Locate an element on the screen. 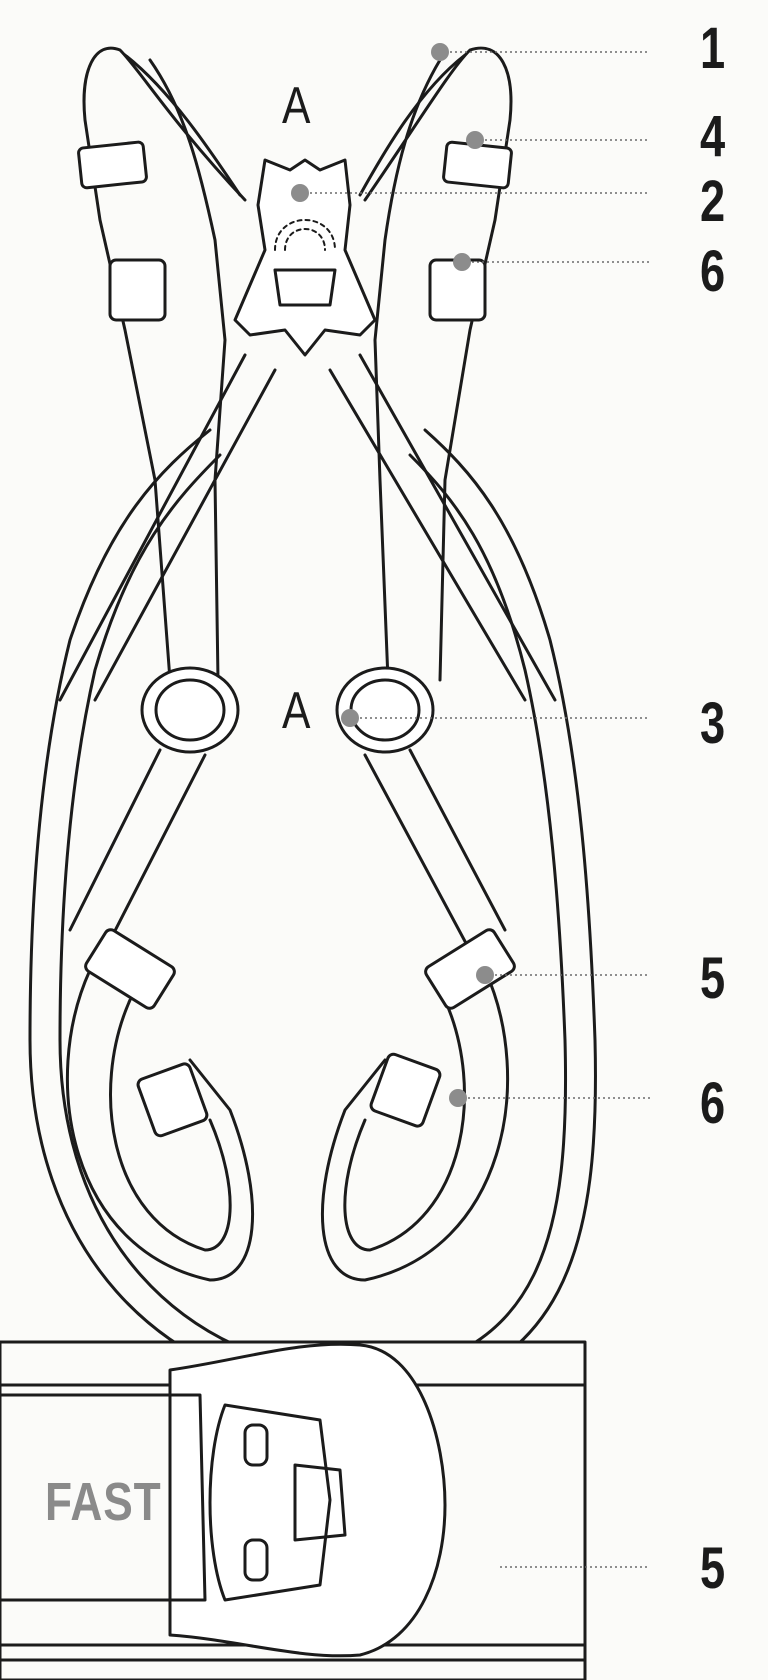 The width and height of the screenshot is (768, 1680). callout-label-6-upper: 6 is located at coordinates (713, 271).